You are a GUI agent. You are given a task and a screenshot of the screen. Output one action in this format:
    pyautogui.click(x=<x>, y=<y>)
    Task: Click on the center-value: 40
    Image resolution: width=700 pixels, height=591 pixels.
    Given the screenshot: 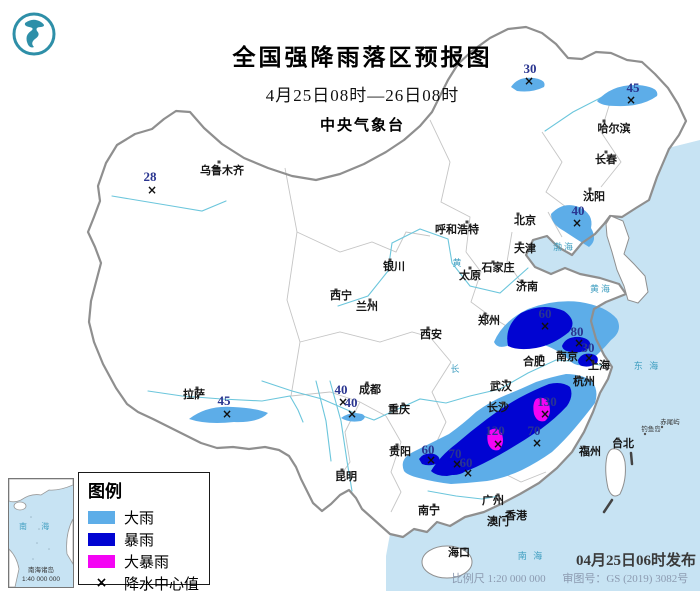 What is the action you would take?
    pyautogui.click(x=341, y=389)
    